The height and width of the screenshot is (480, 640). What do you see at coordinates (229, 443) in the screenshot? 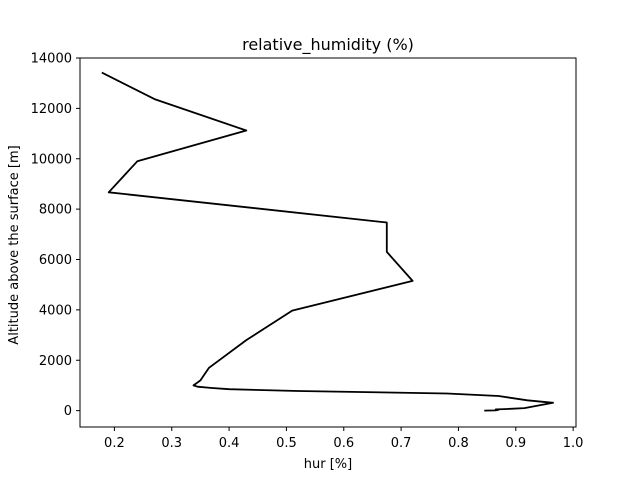
I see `x-tick-label: 0.4` at bounding box center [229, 443].